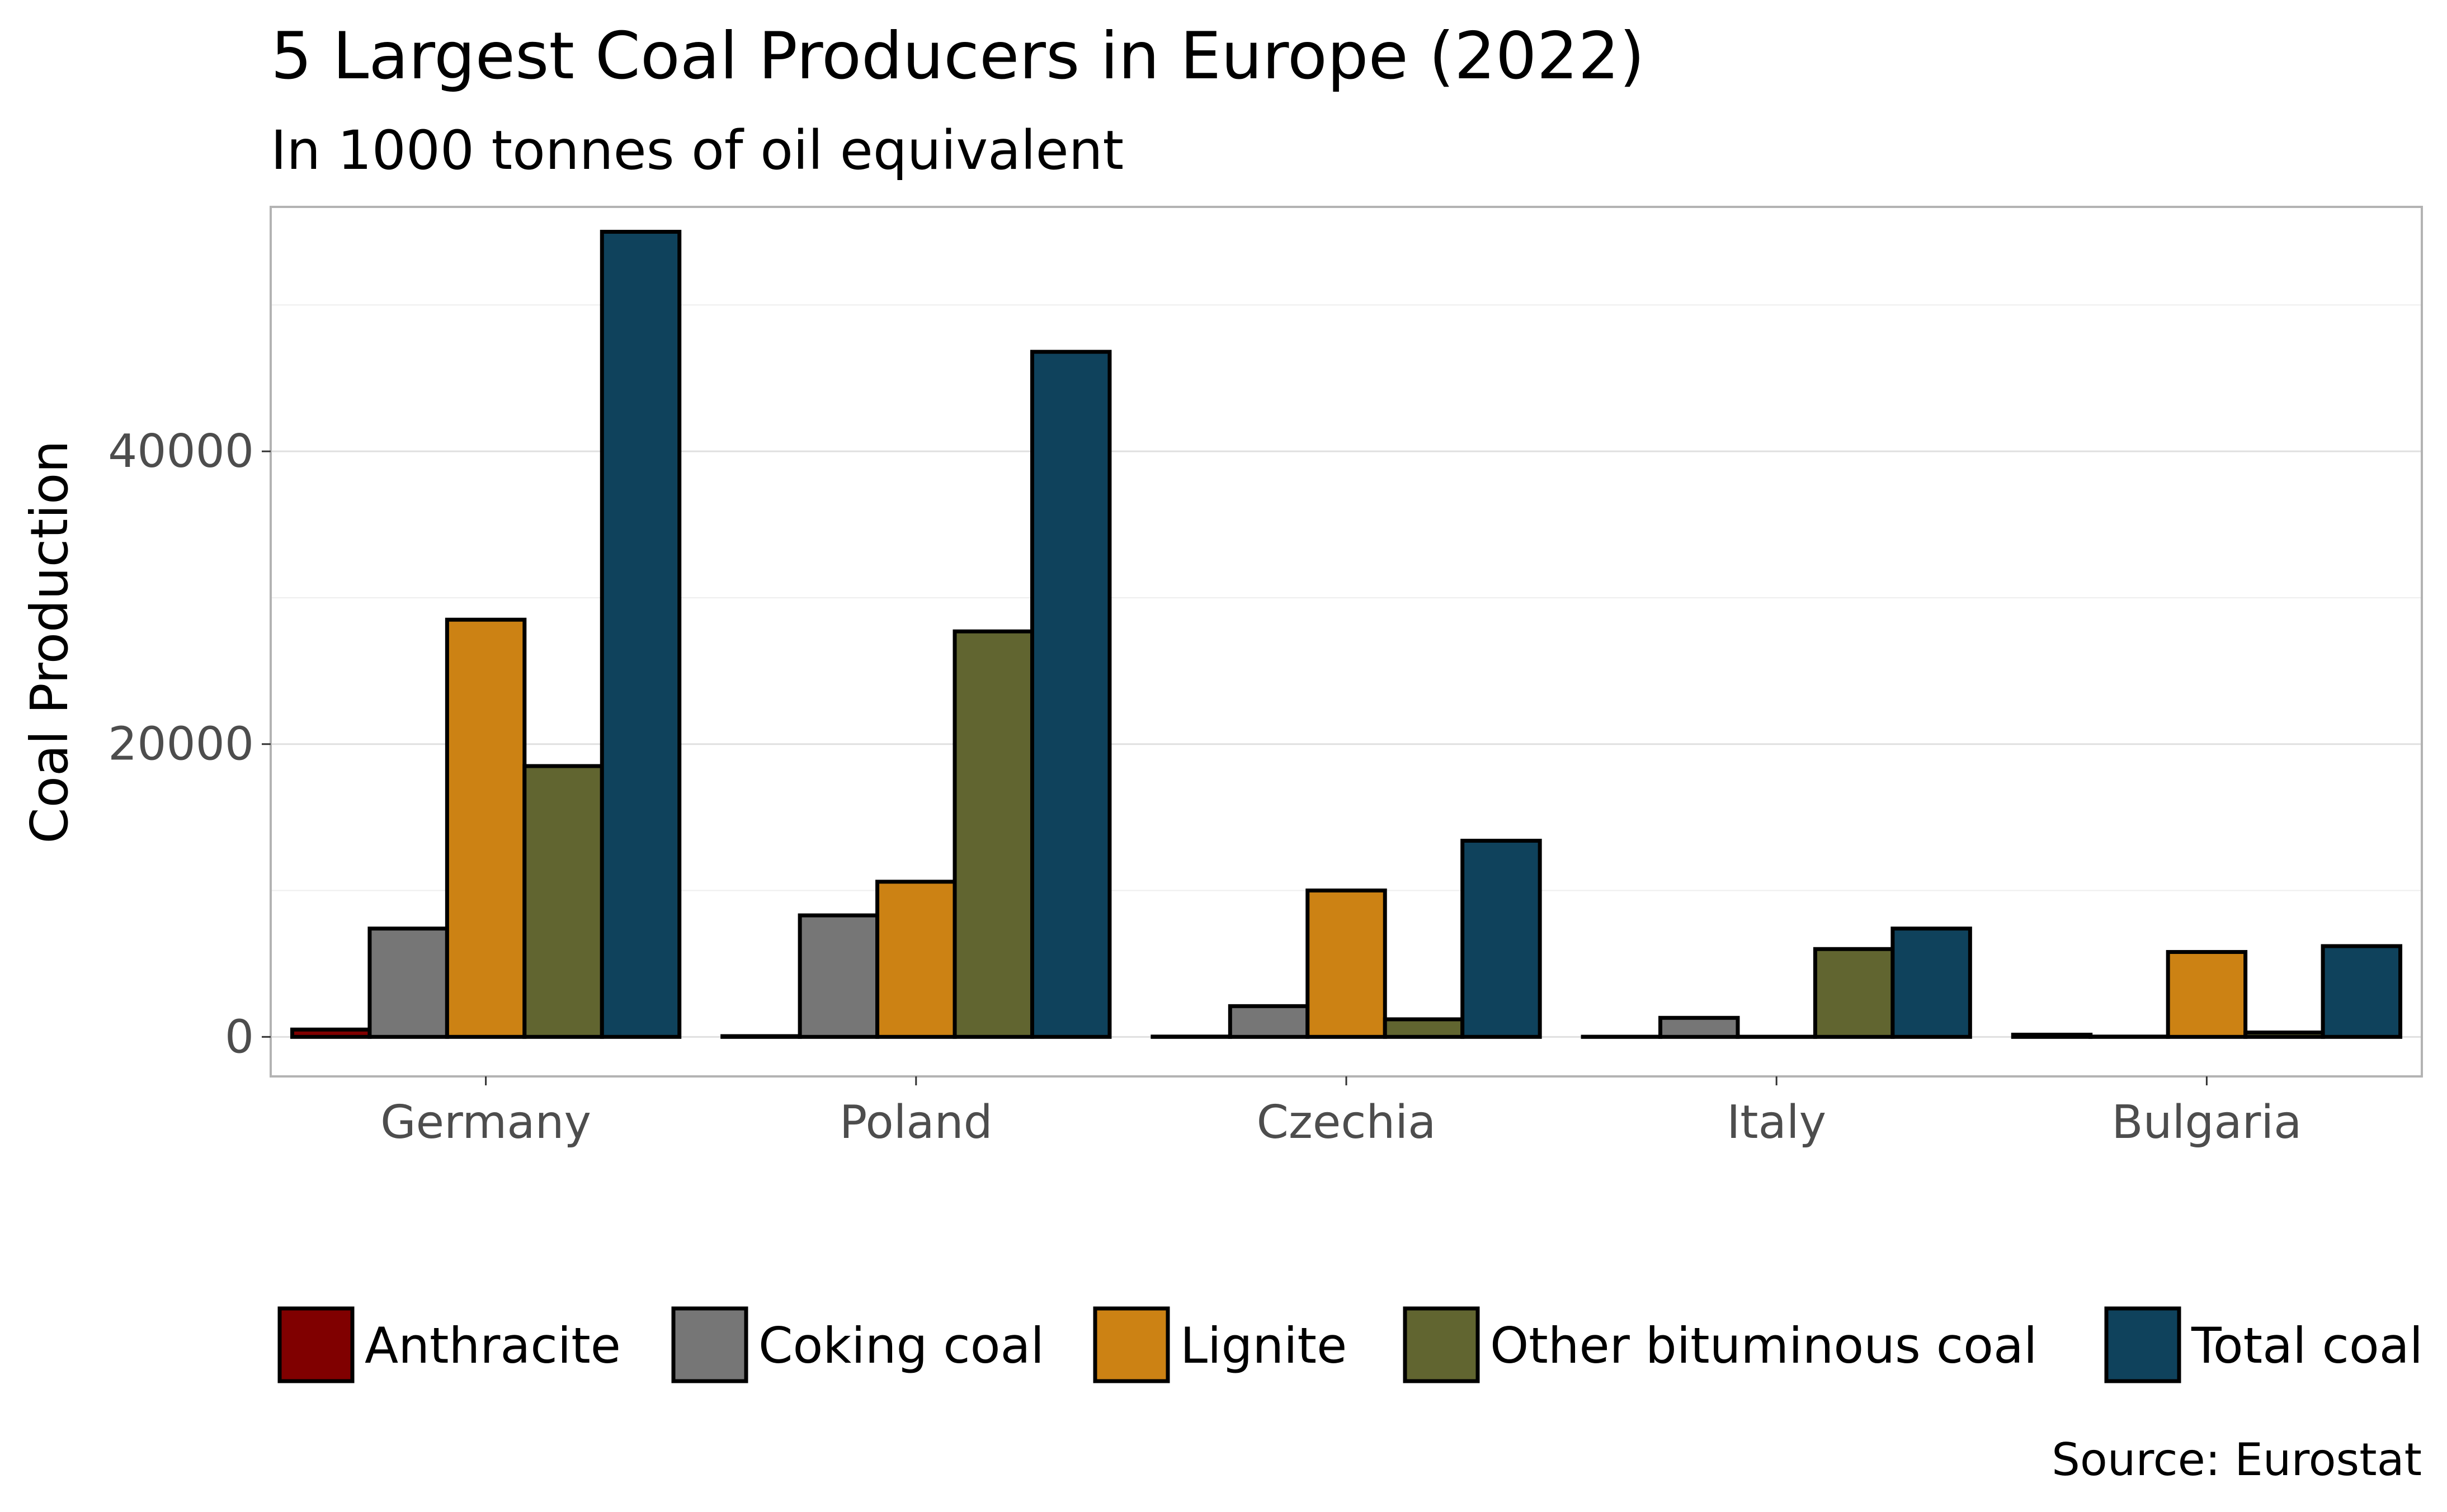 The height and width of the screenshot is (1512, 2447). I want to click on bar-czechia-total-coal, so click(1502, 939).